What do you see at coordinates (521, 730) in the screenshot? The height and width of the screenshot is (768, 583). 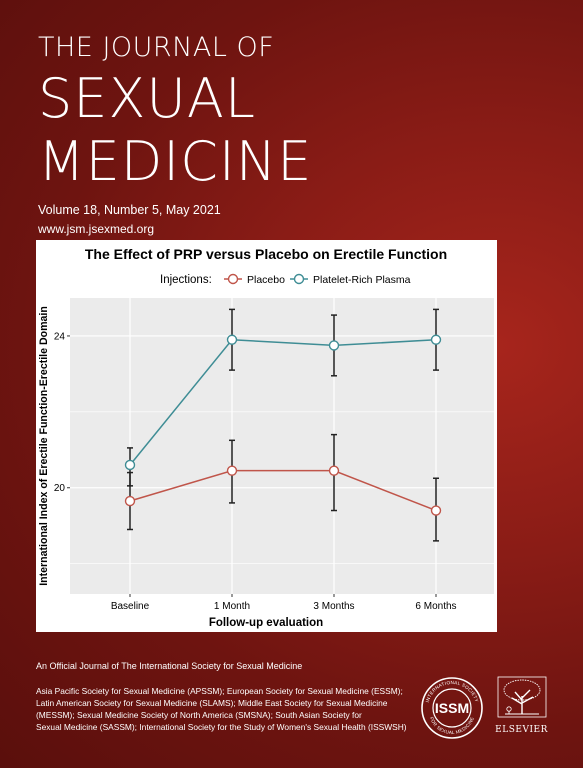 I see `publisher-name: ELSEVIER` at bounding box center [521, 730].